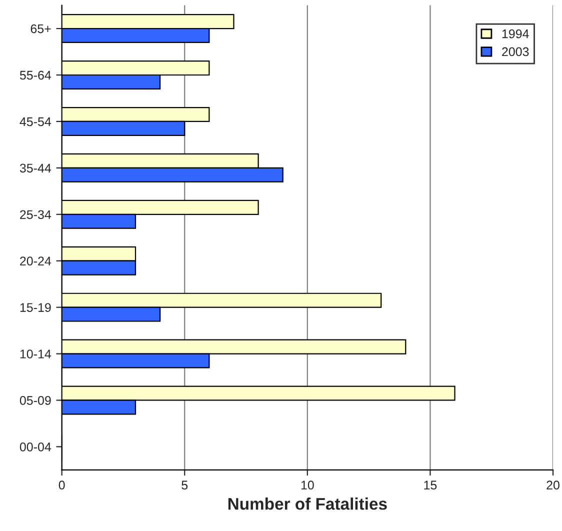  What do you see at coordinates (430, 485) in the screenshot?
I see `x-tick-label: 15` at bounding box center [430, 485].